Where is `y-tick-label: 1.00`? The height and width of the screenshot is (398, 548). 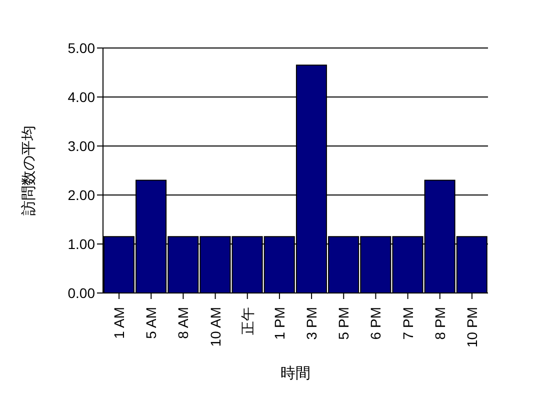
y-tick-label: 1.00 is located at coordinates (82, 244).